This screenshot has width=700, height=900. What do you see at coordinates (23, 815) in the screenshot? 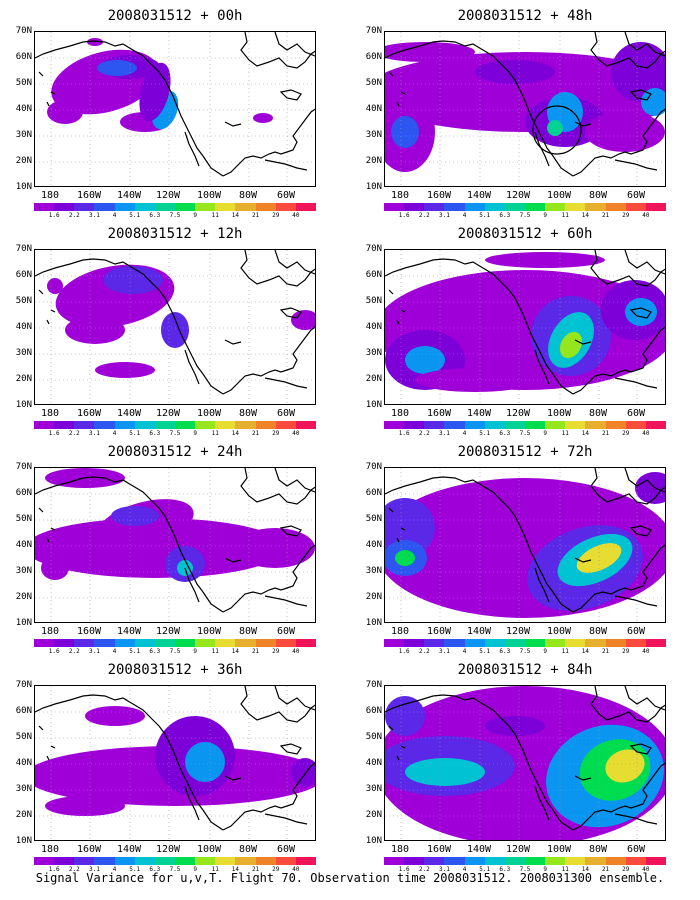
I see `lat-label: 20N` at bounding box center [23, 815].